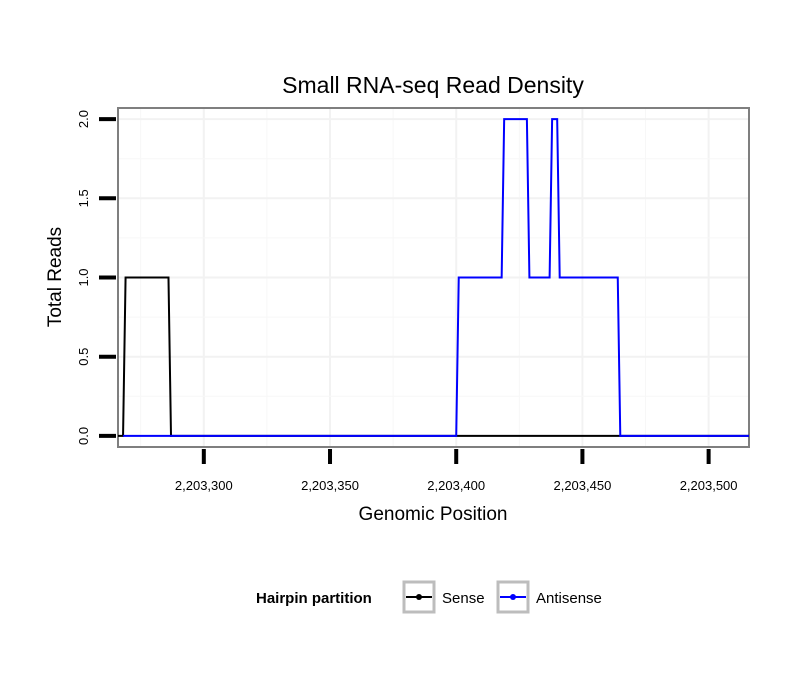 The width and height of the screenshot is (810, 690). I want to click on y-tick-label: 1.5, so click(83, 198).